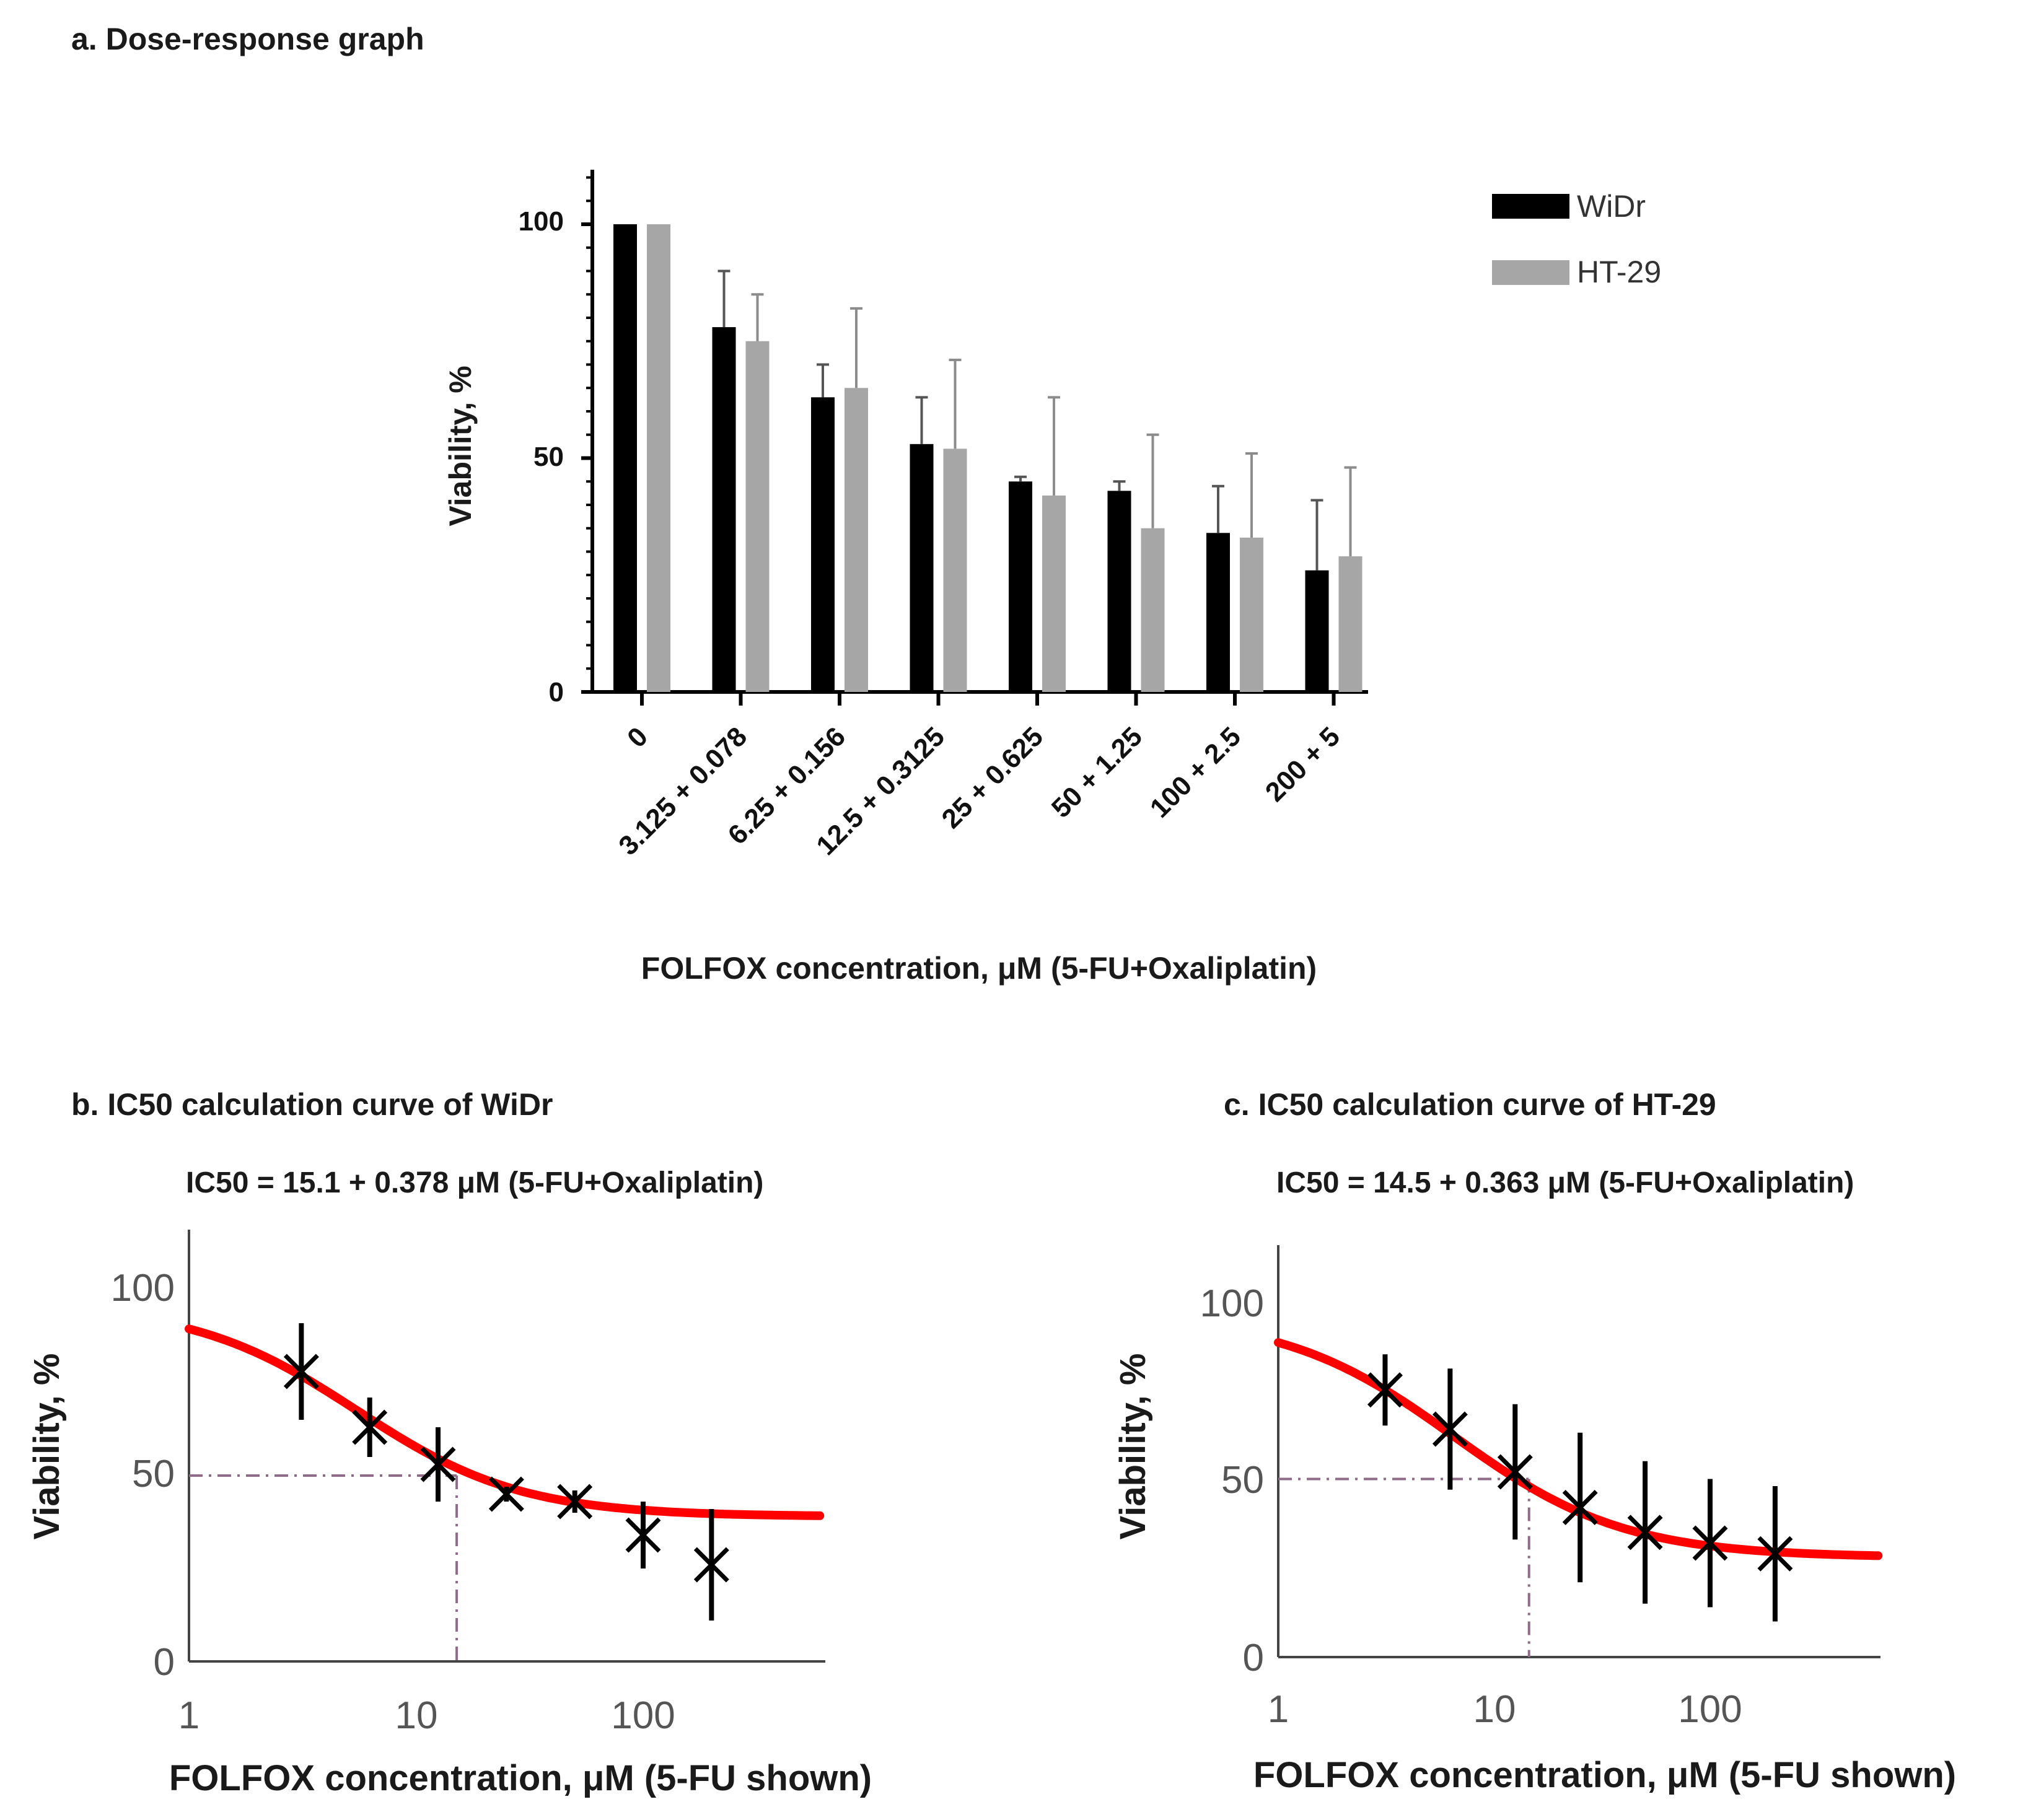 This screenshot has height=1820, width=2023. I want to click on fit-curve-line, so click(505, 1422).